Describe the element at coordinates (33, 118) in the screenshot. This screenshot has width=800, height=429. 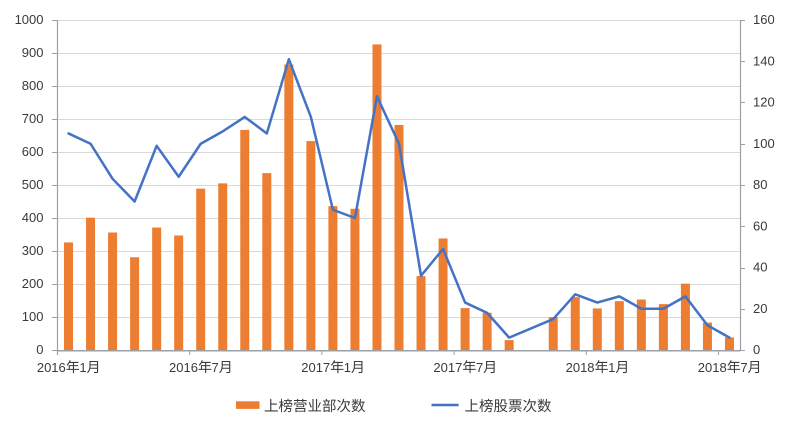
I see `svg-text: 700` at that location.